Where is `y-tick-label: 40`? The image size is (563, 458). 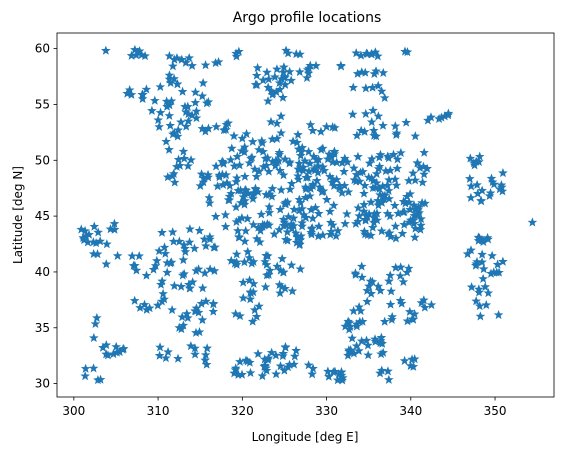
y-tick-label: 40 is located at coordinates (42, 272).